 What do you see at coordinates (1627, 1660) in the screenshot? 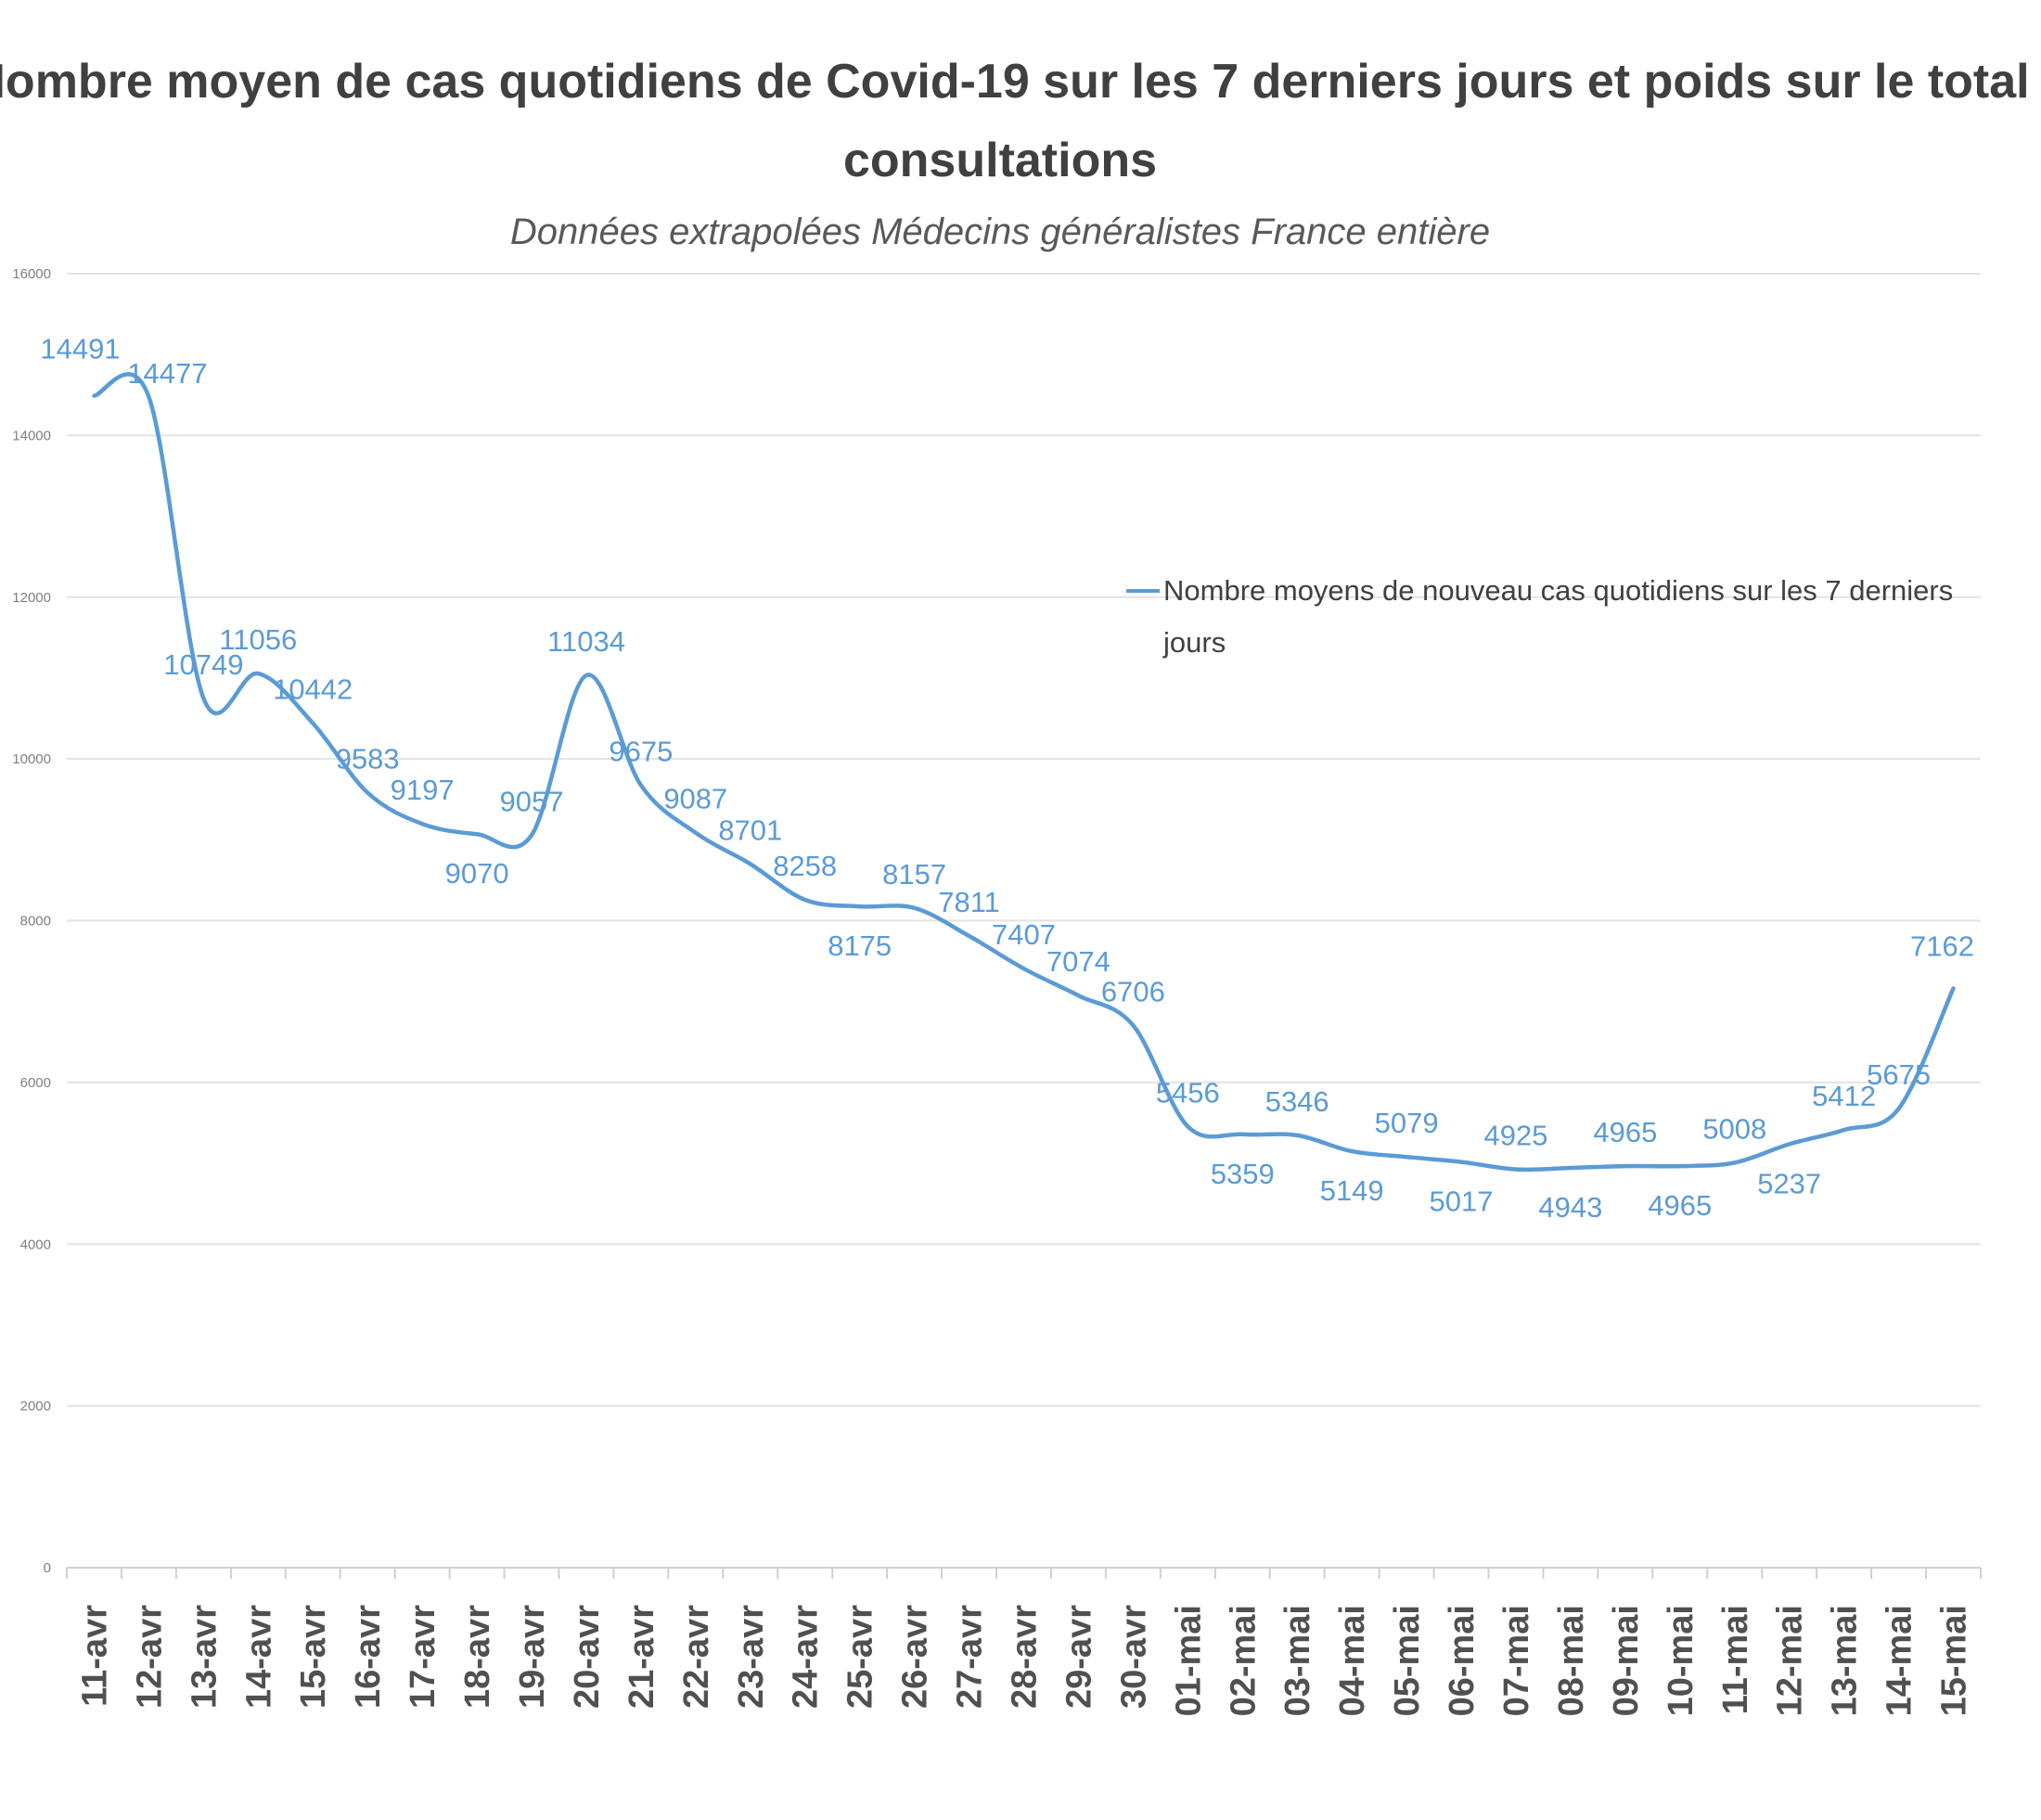
I see `x-tick-label: 09-mai` at bounding box center [1627, 1660].